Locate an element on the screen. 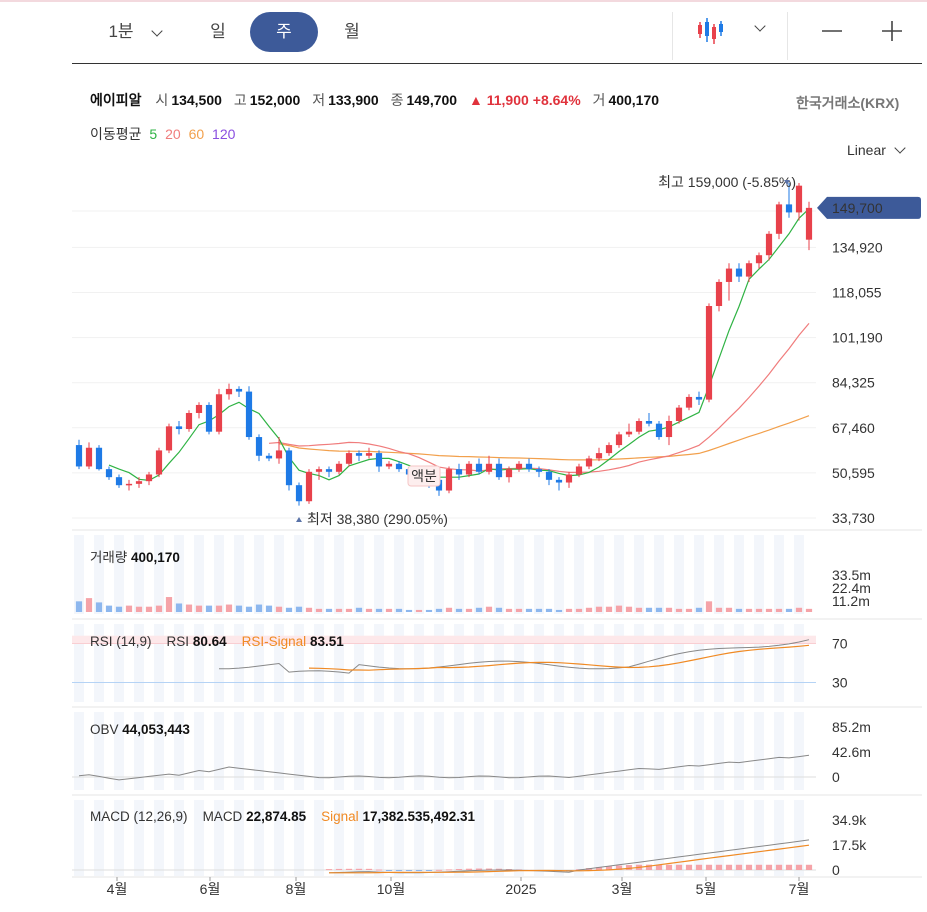  zoom-out-icon is located at coordinates (832, 32).